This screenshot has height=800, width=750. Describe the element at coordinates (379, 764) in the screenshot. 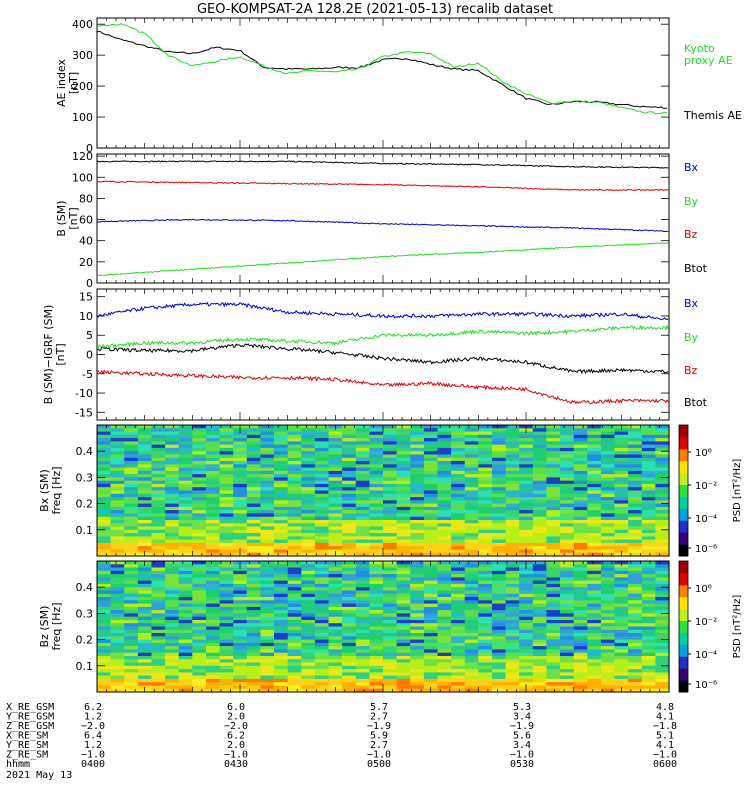

I see `ephemeris-value: 0500` at that location.